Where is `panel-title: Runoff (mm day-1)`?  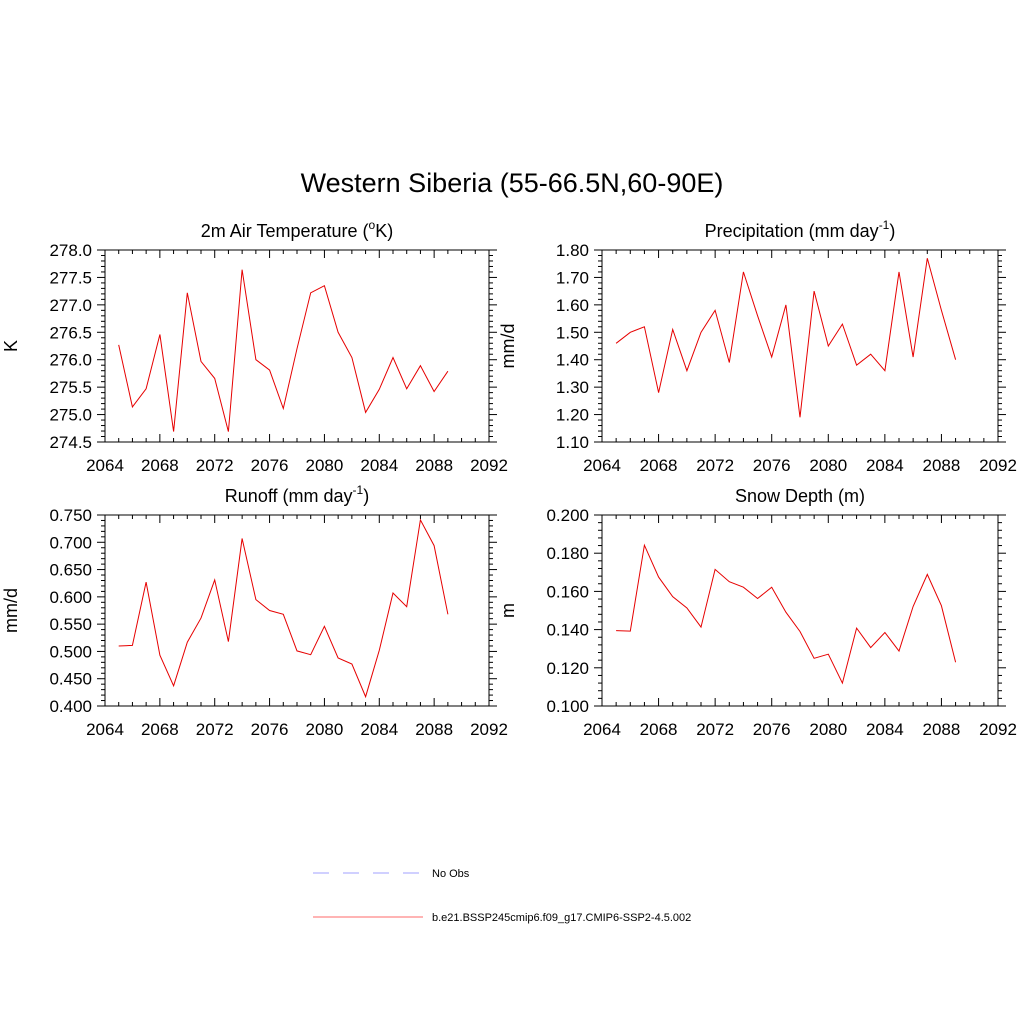 panel-title: Runoff (mm day-1) is located at coordinates (297, 494).